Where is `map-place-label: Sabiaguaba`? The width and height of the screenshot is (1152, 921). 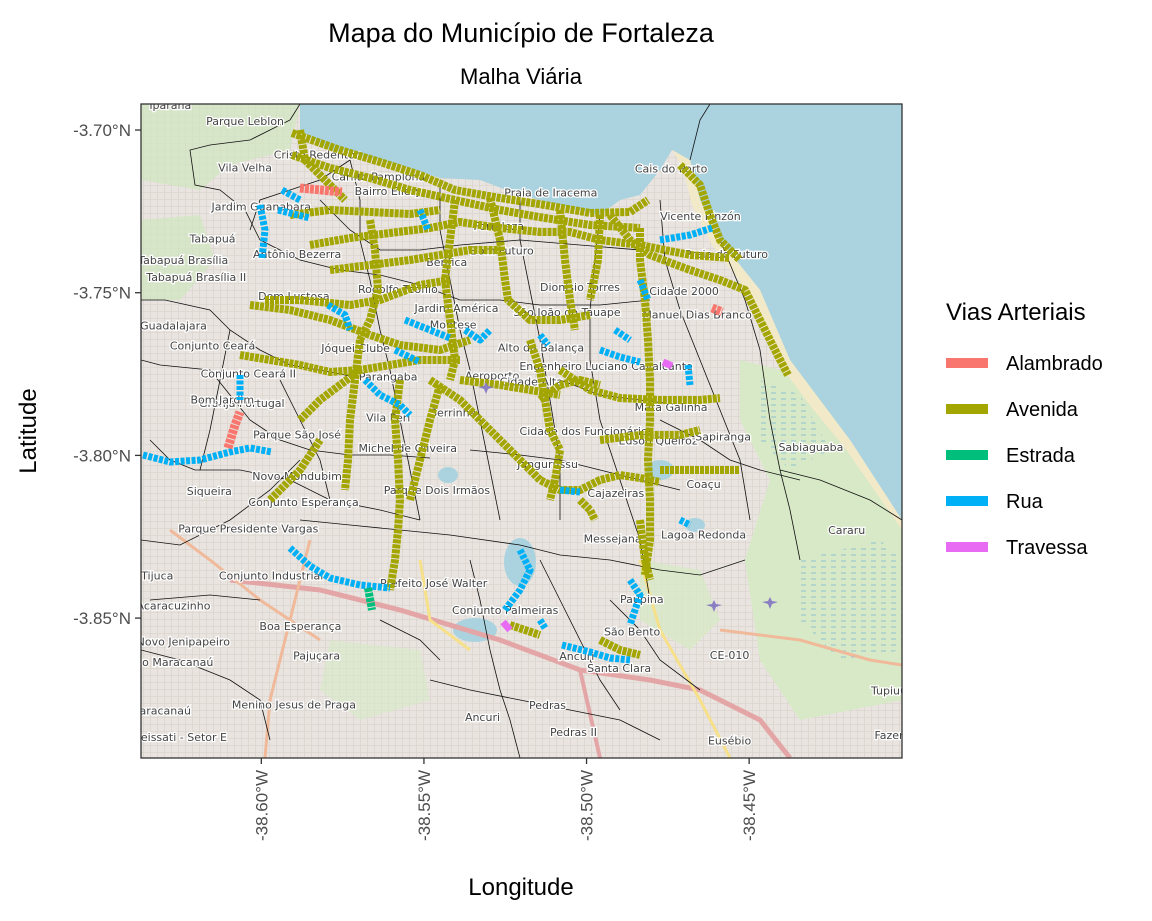
map-place-label: Sabiaguaba is located at coordinates (810, 447).